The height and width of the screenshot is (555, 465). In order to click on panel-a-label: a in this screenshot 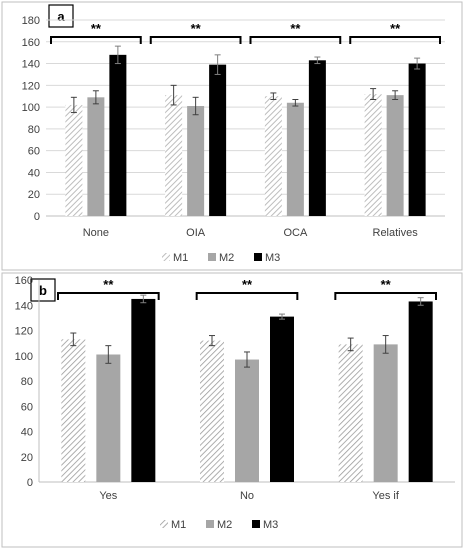, I will do `click(61, 16)`.